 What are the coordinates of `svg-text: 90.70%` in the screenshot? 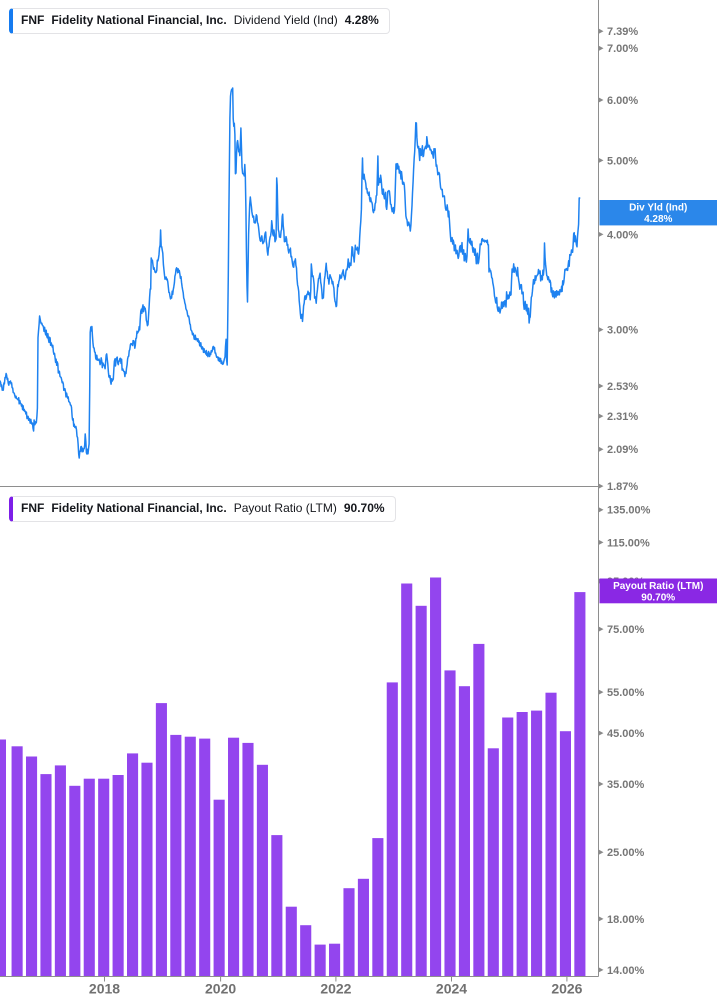 It's located at (658, 598).